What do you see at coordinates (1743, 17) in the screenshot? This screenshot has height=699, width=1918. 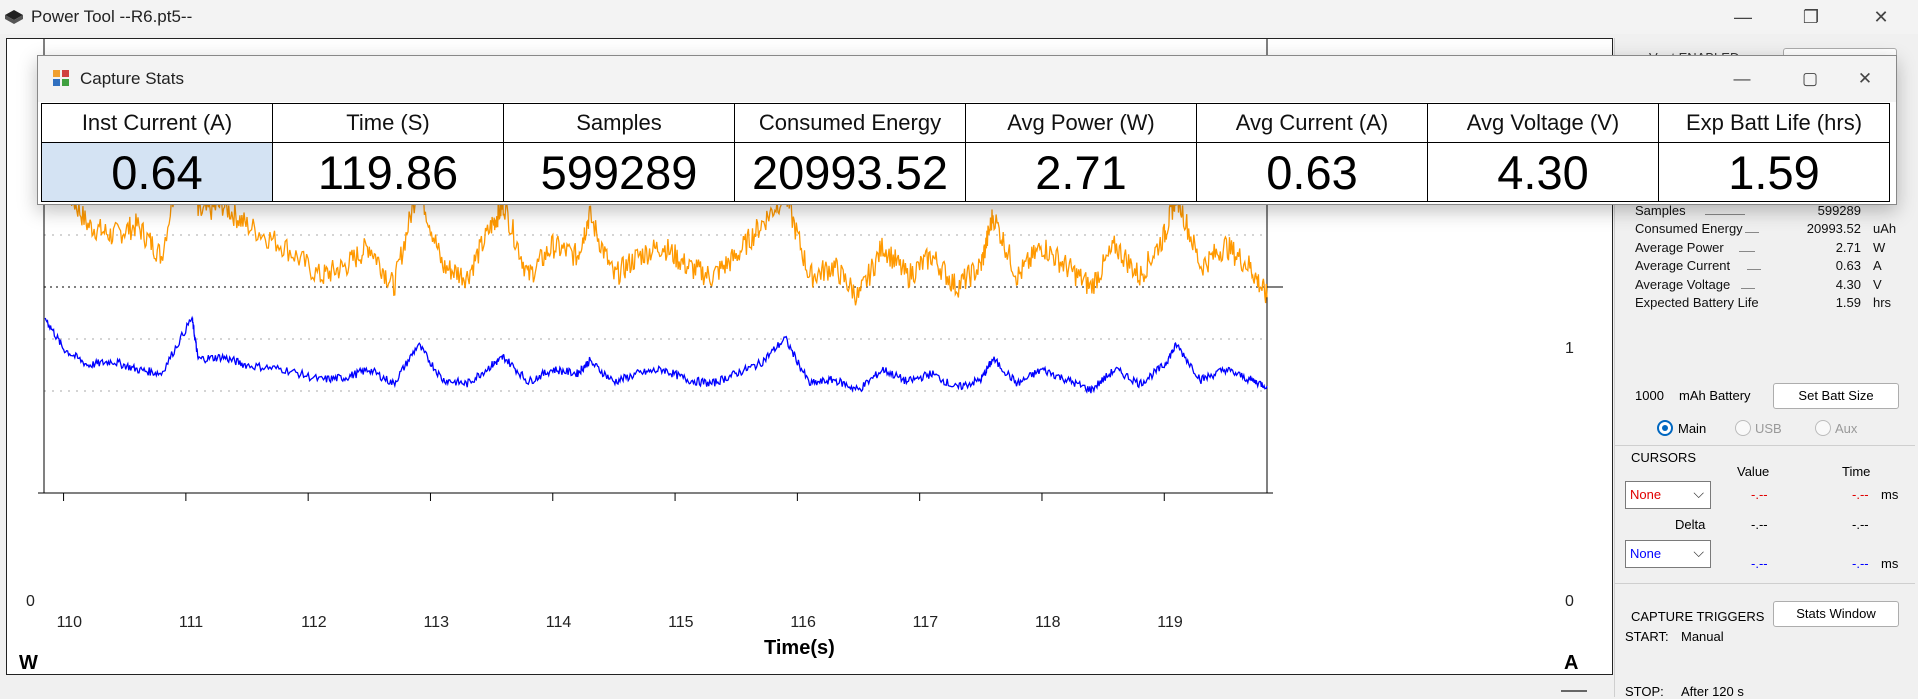 I see `minimize-button: —` at bounding box center [1743, 17].